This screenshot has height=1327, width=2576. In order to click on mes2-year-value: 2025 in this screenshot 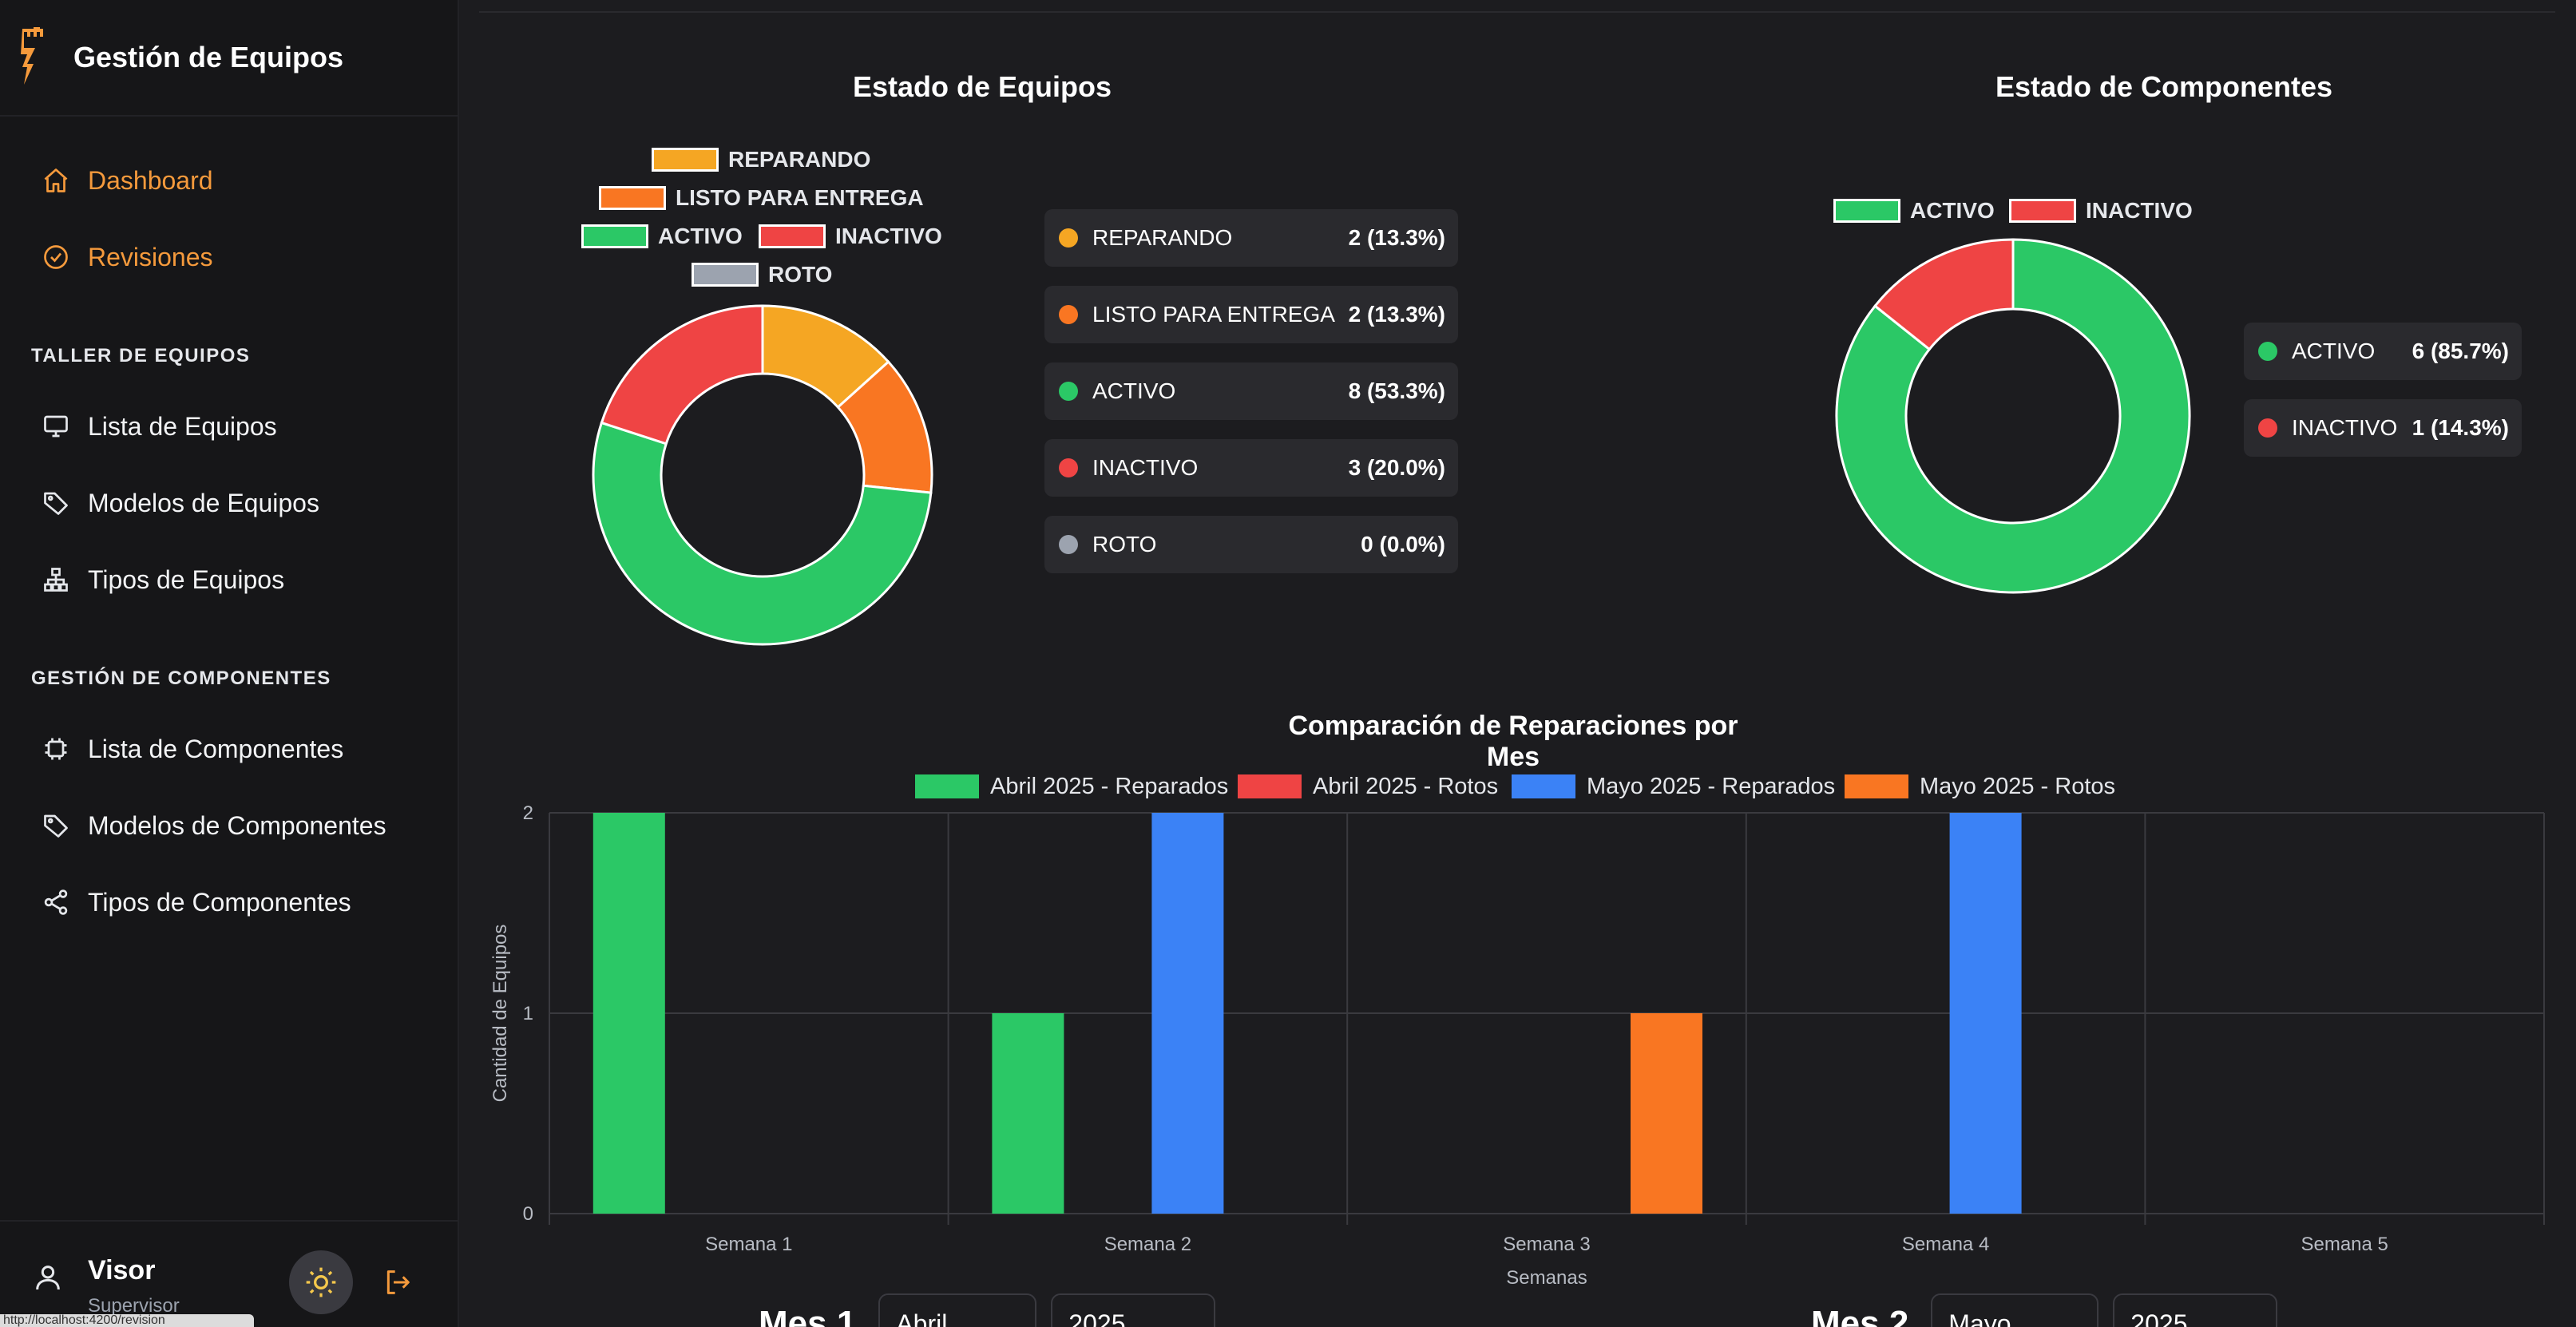, I will do `click(2159, 1318)`.